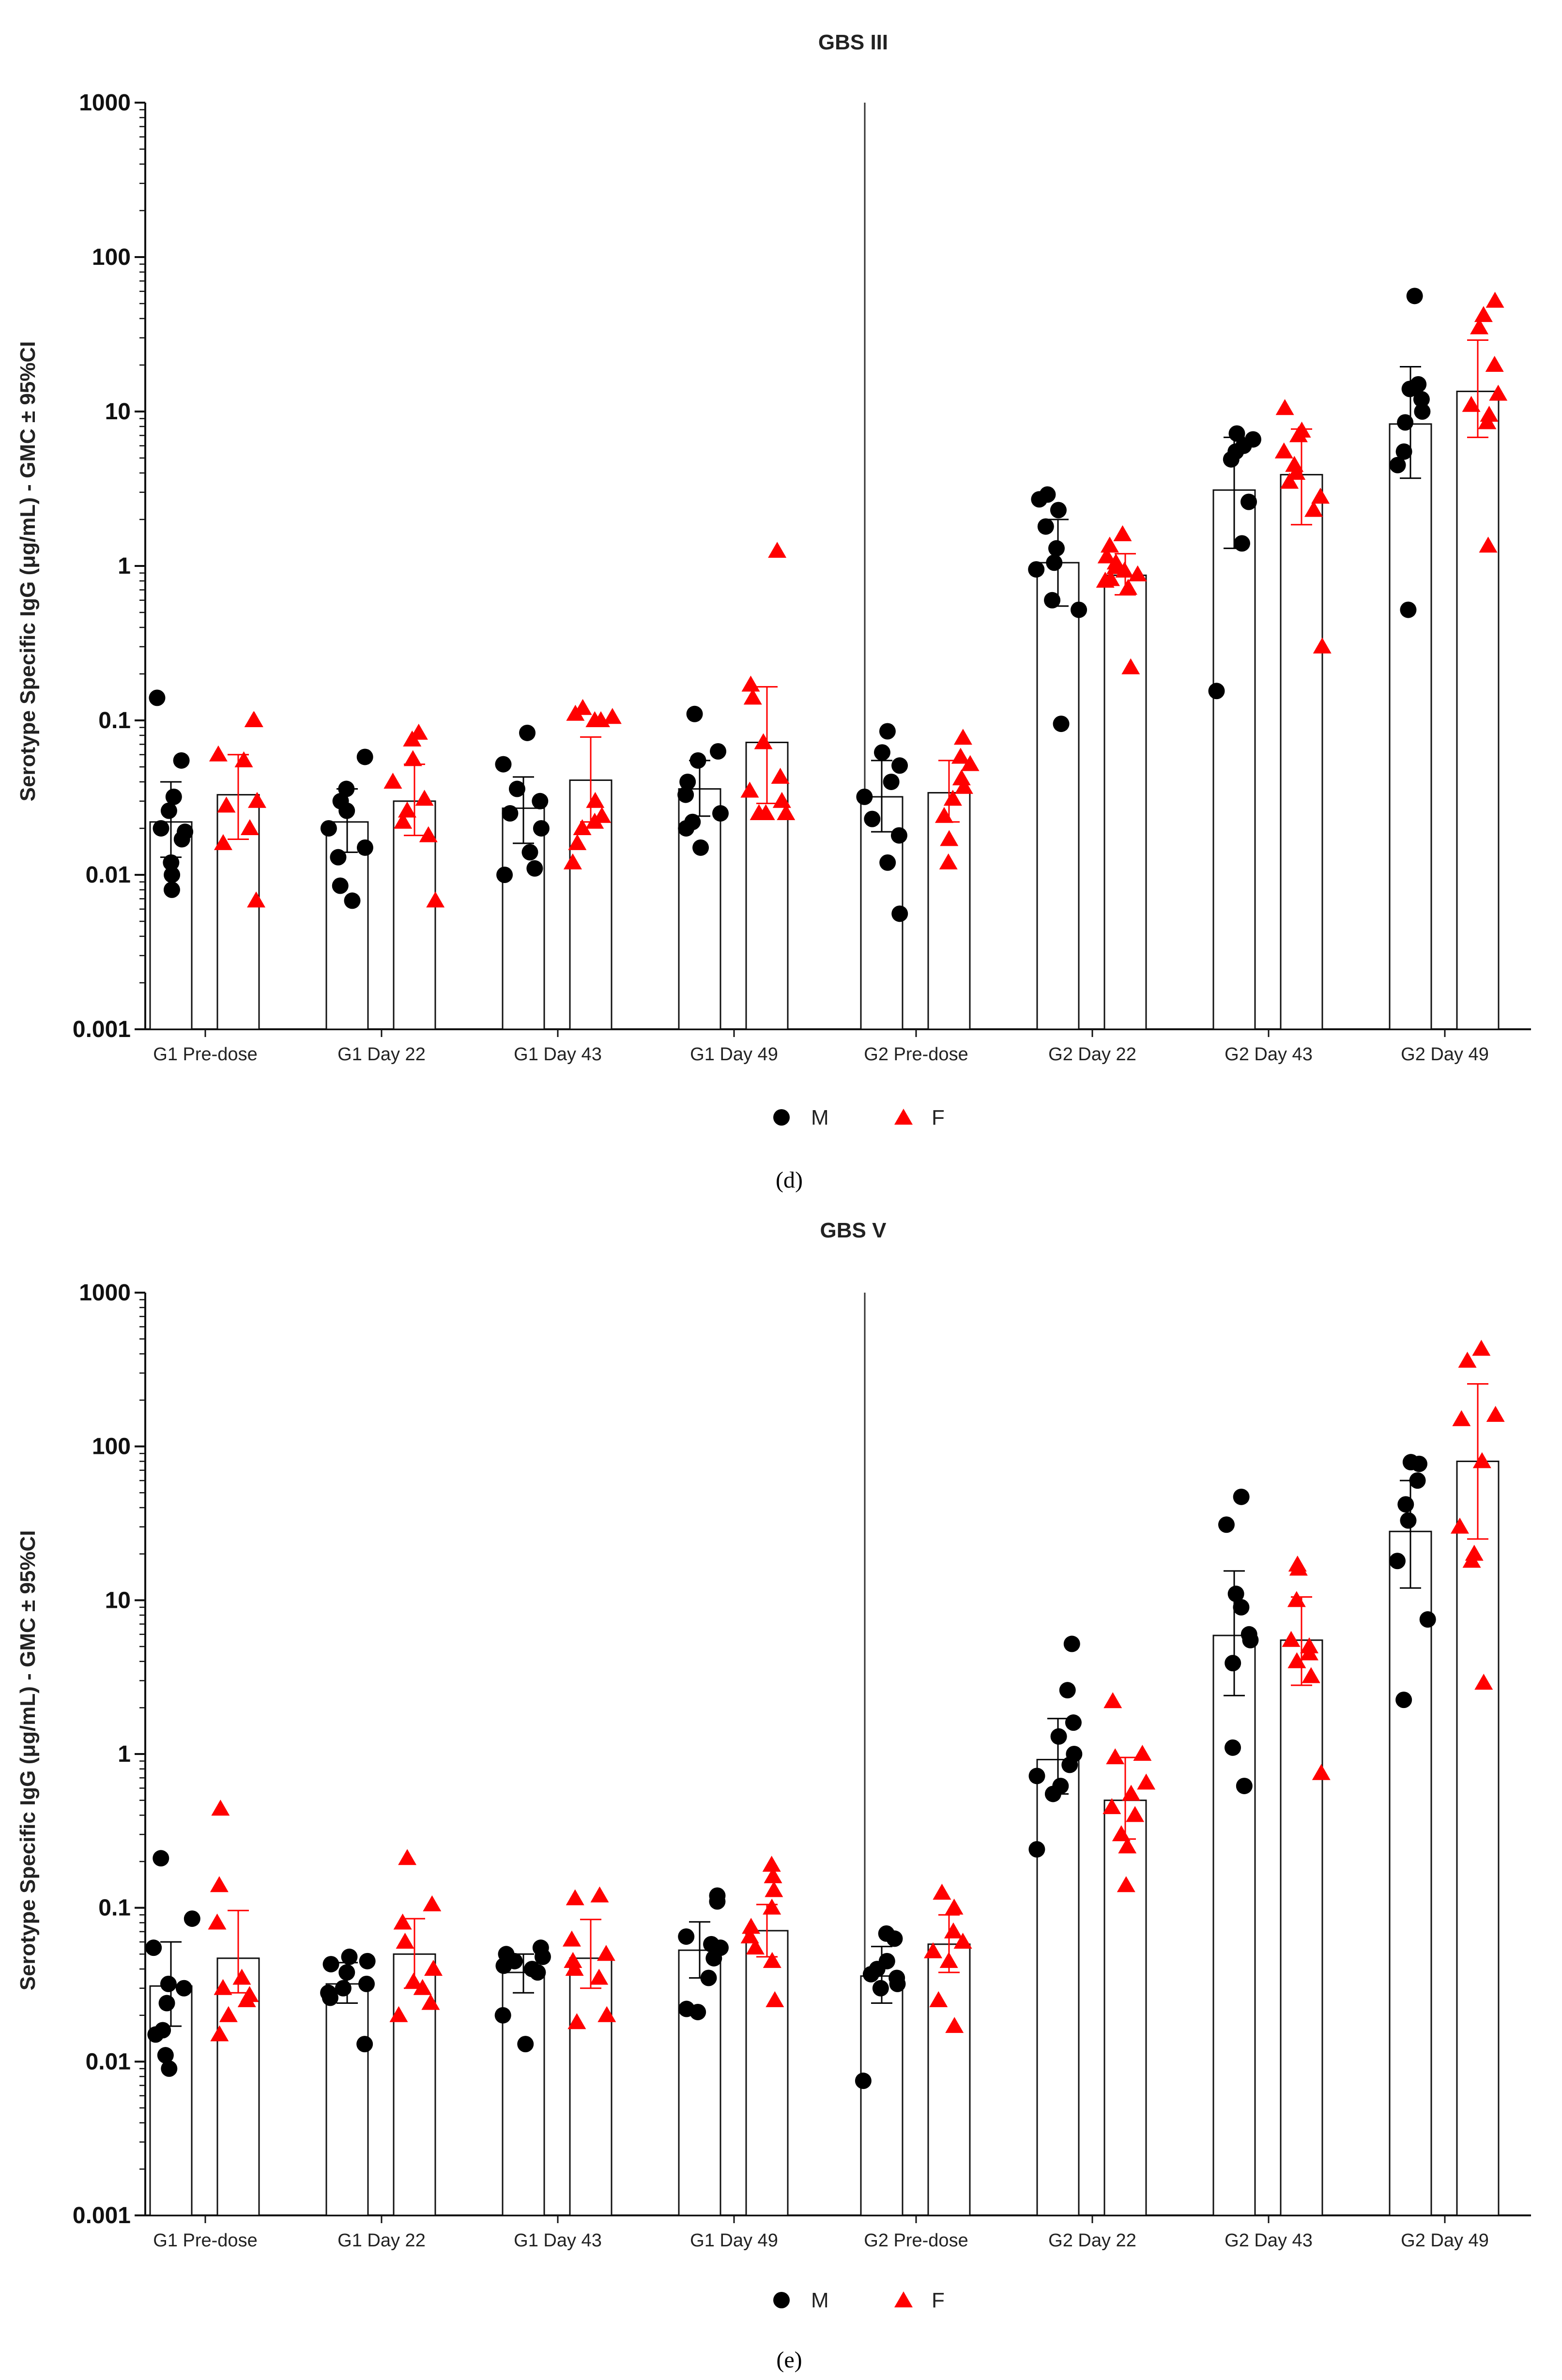  What do you see at coordinates (916, 1055) in the screenshot?
I see `x-tick-label: G2 Pre-dose` at bounding box center [916, 1055].